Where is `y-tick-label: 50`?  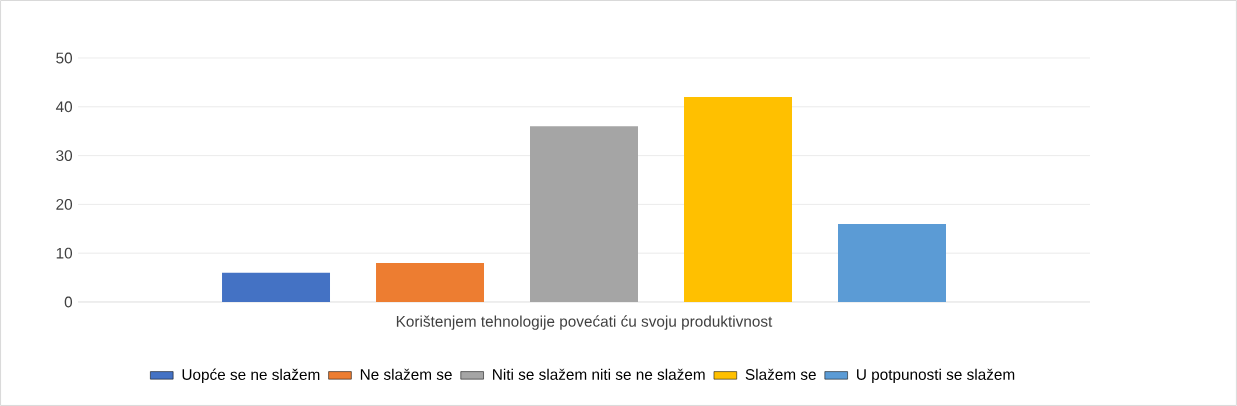 y-tick-label: 50 is located at coordinates (64, 58).